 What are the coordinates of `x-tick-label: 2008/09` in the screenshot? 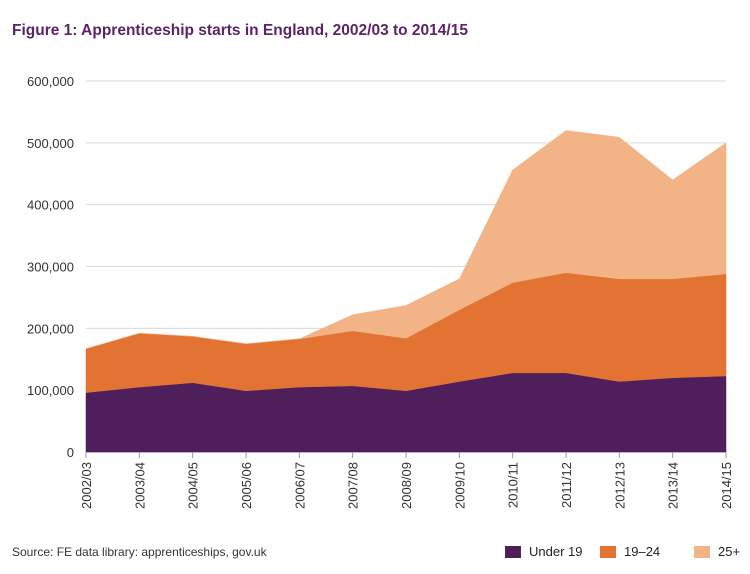 It's located at (406, 485).